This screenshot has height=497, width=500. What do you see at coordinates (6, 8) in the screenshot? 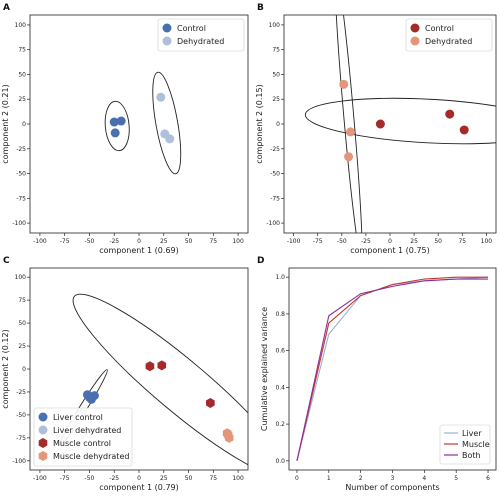
I see `panel-label: A` at bounding box center [6, 8].